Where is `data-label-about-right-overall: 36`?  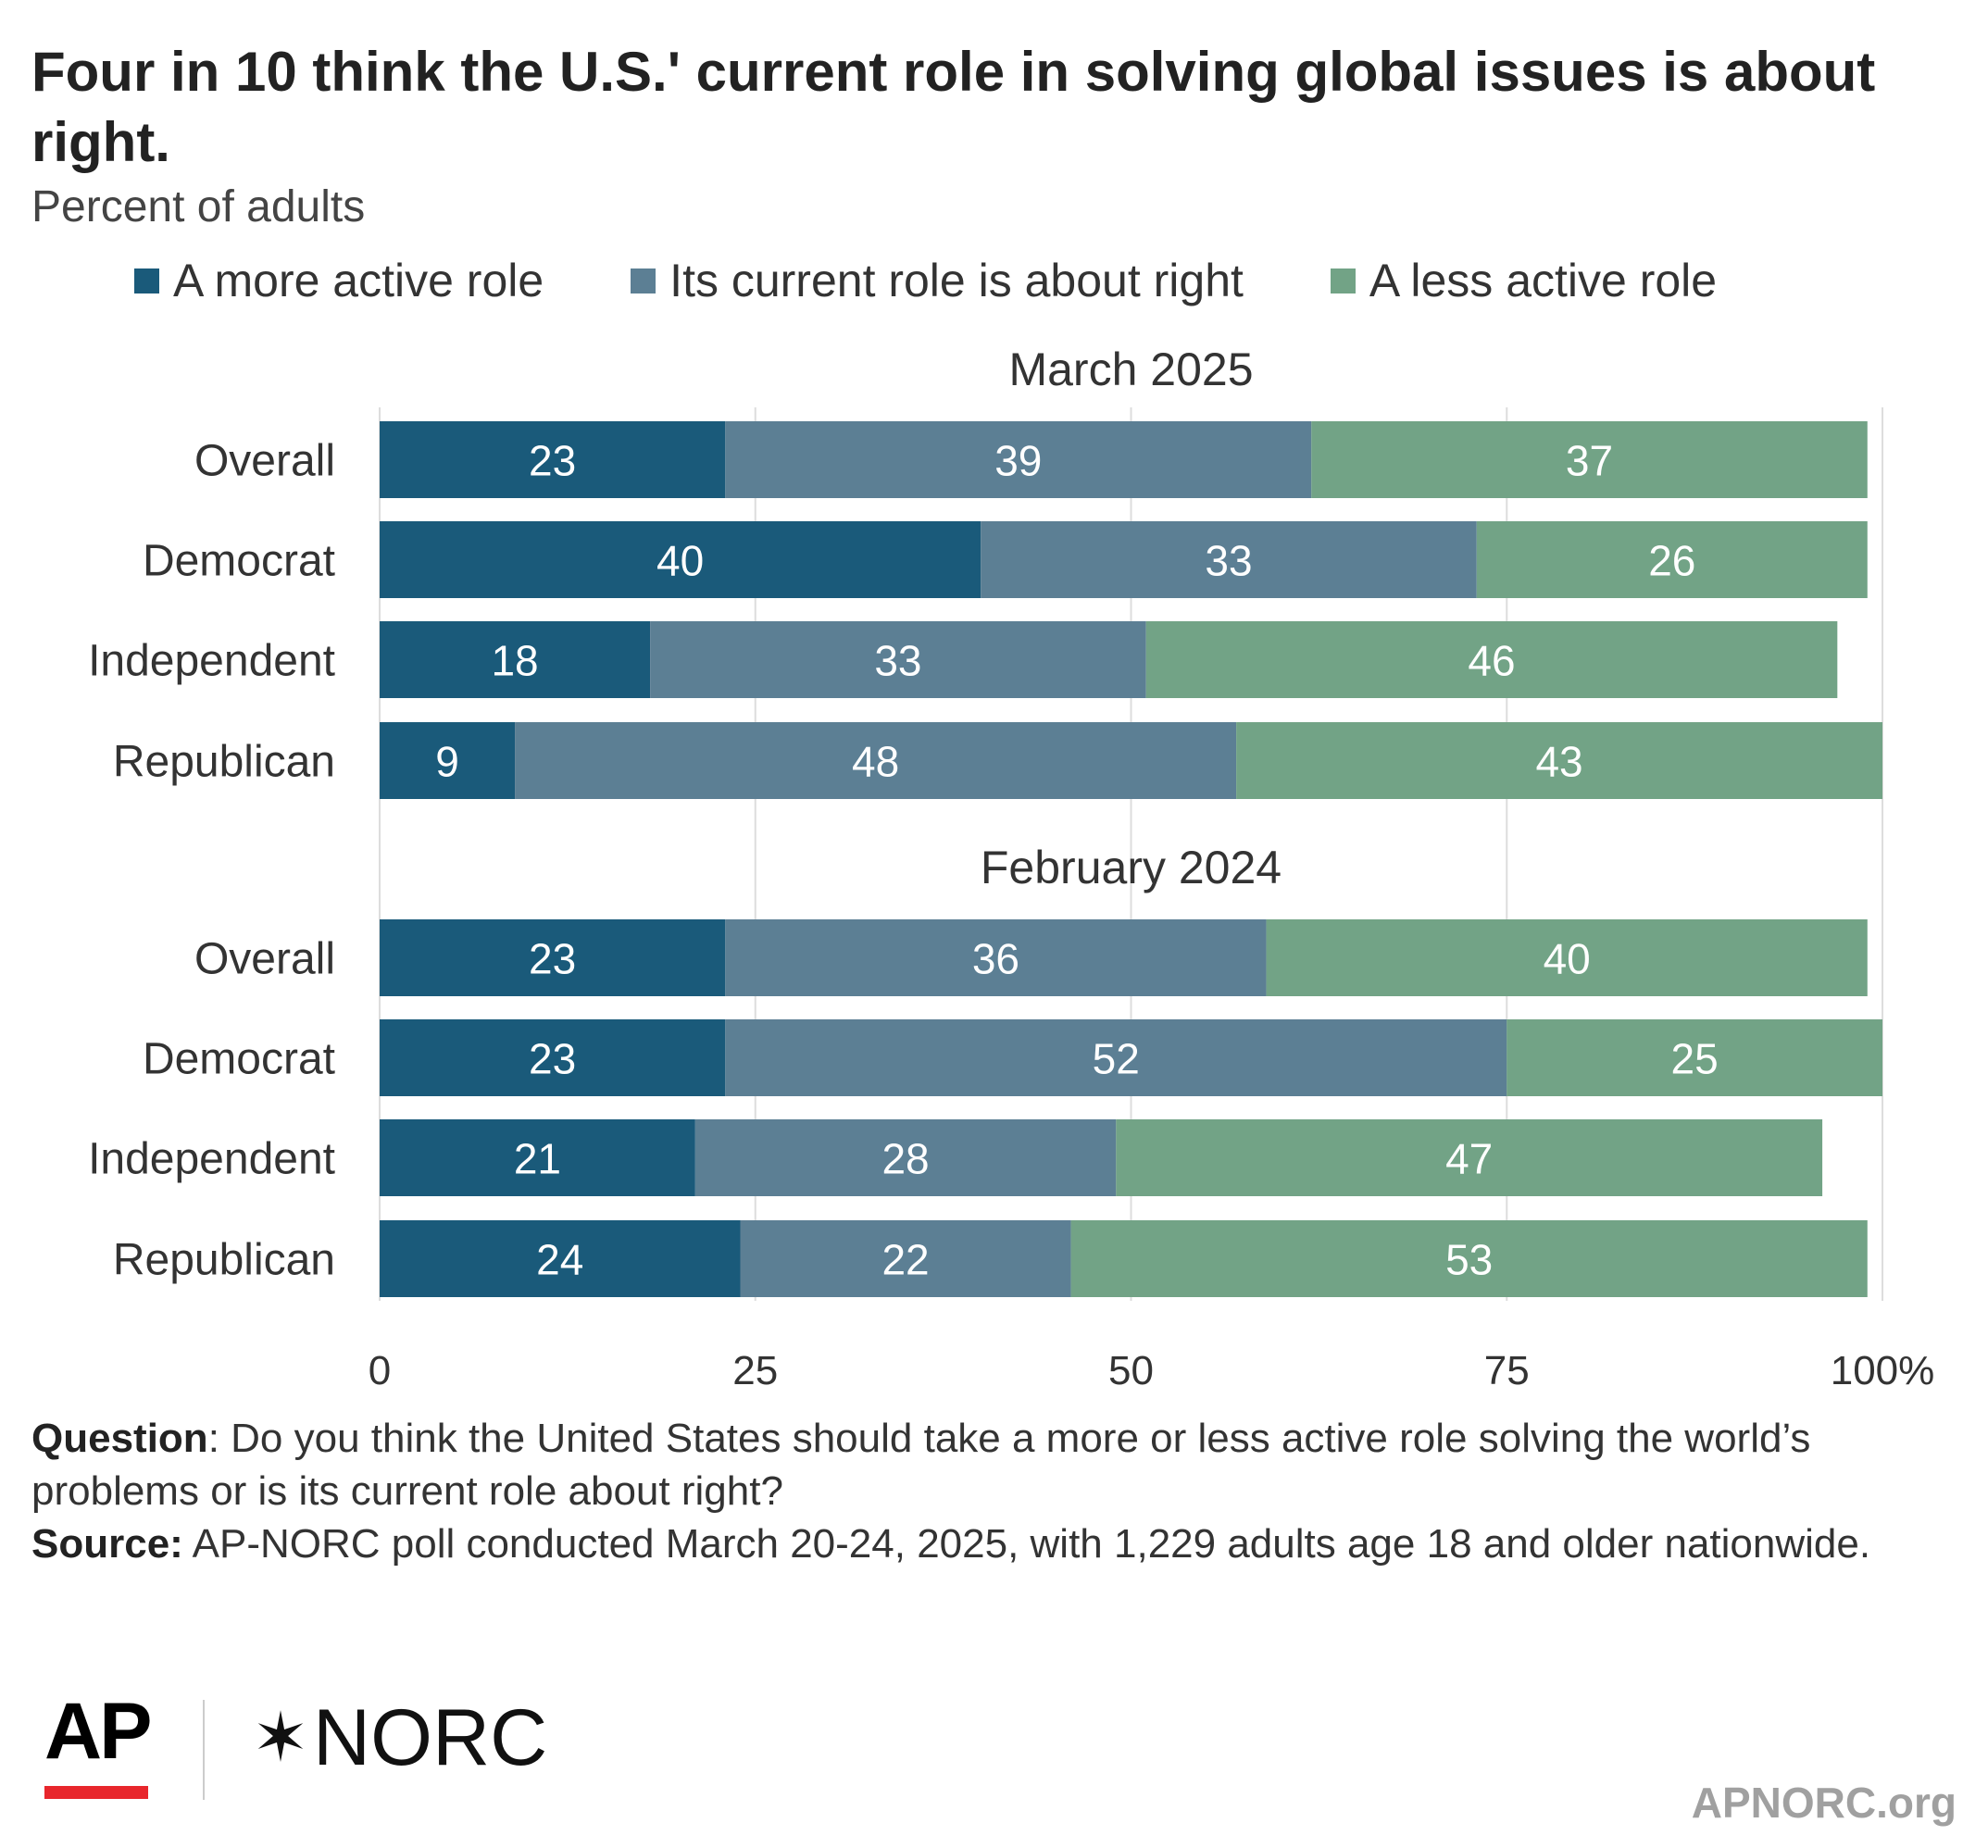
data-label-about-right-overall: 36 is located at coordinates (995, 959).